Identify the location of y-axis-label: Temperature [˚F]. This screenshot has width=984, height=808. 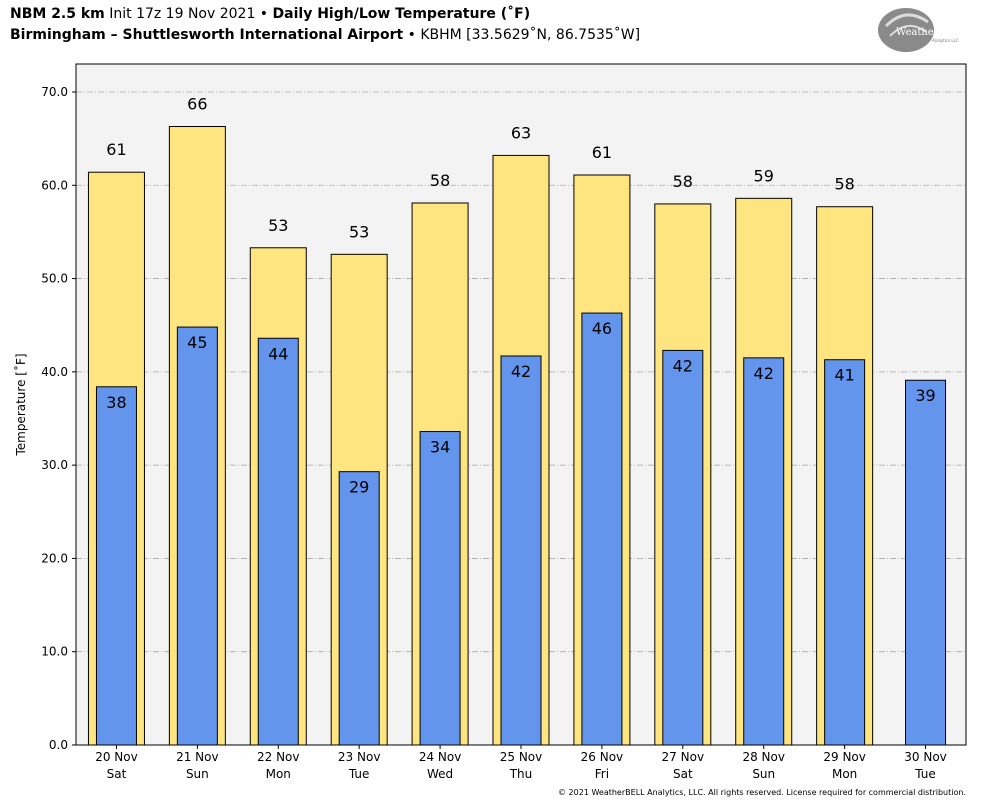
(20, 404).